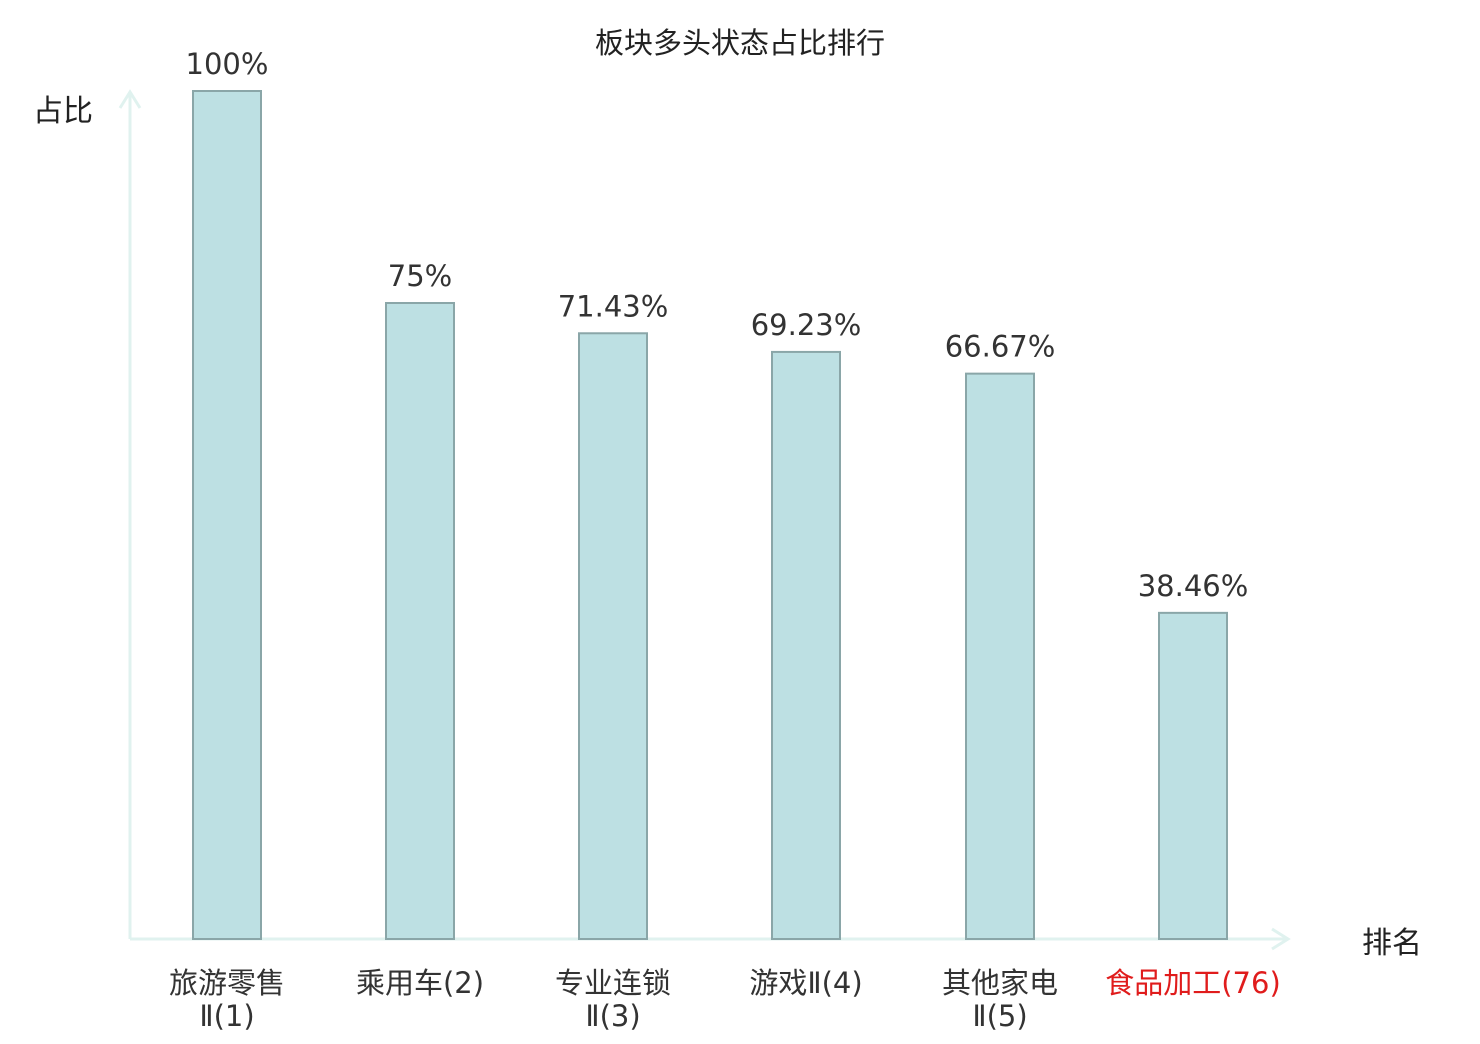 This screenshot has height=1044, width=1480. I want to click on category-tick-label: 乘用车(2), so click(420, 983).